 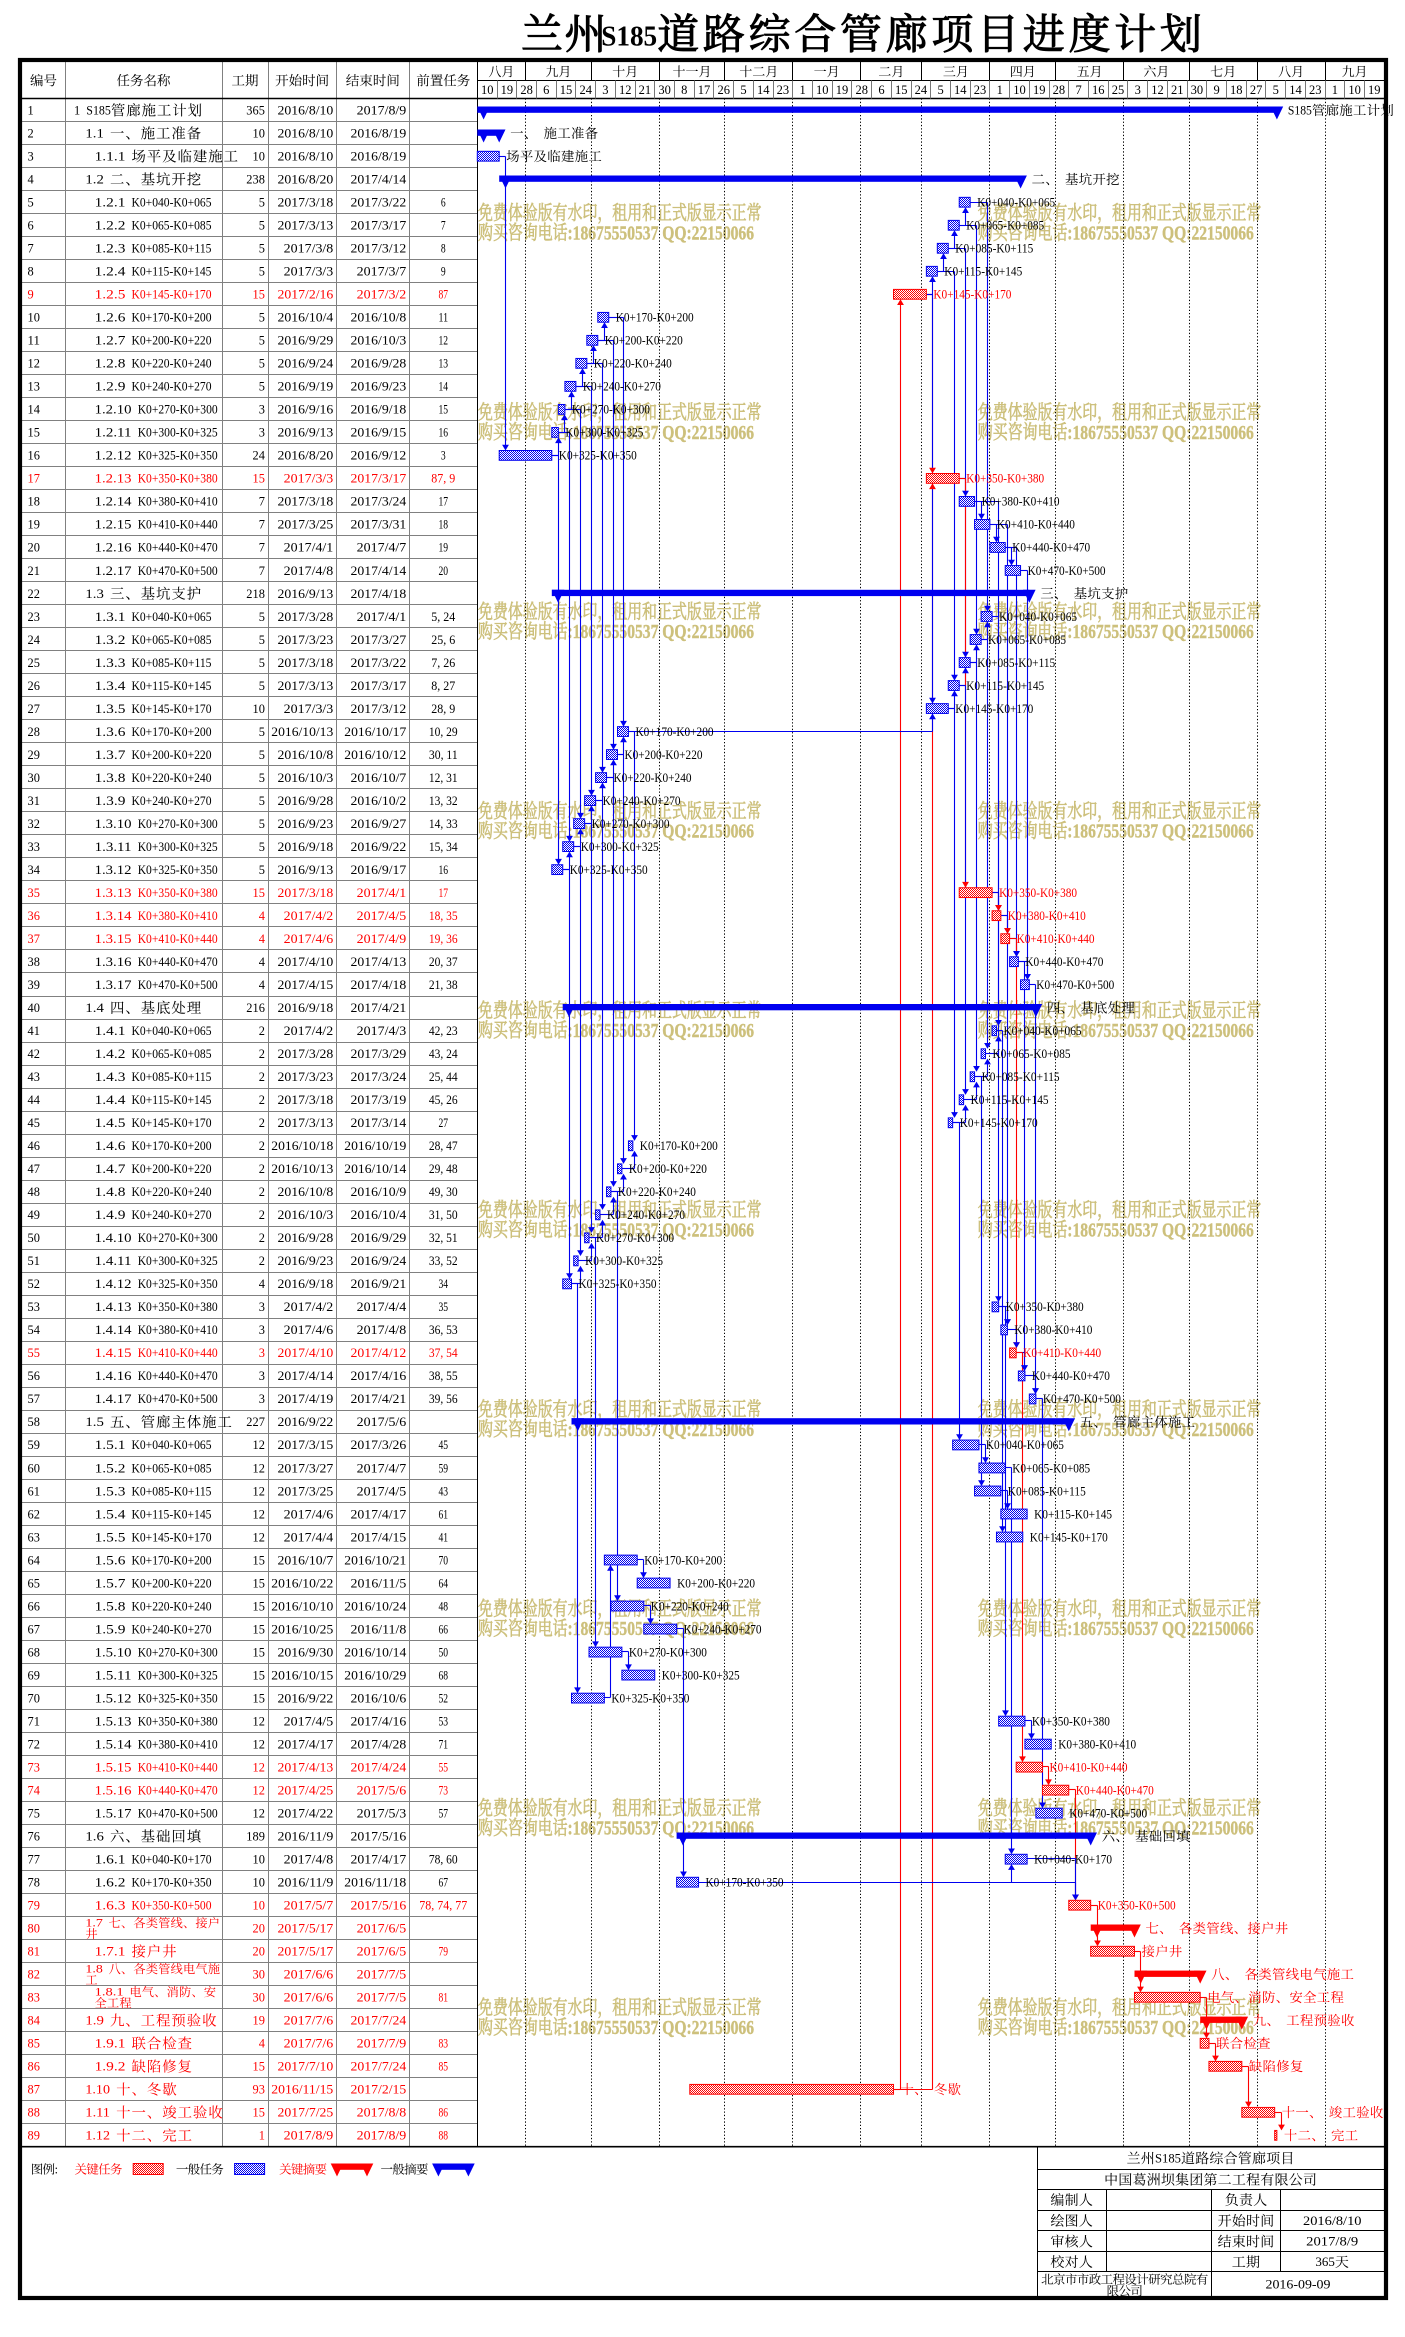 I want to click on svg-text: 21, so click(x=1177, y=90).